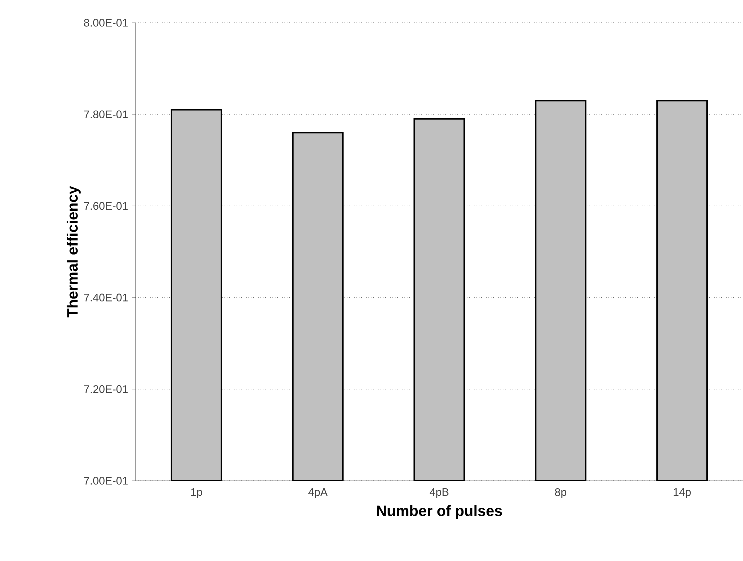 This screenshot has width=743, height=561. Describe the element at coordinates (106, 23) in the screenshot. I see `y-tick-label: 8.00E-01` at that location.